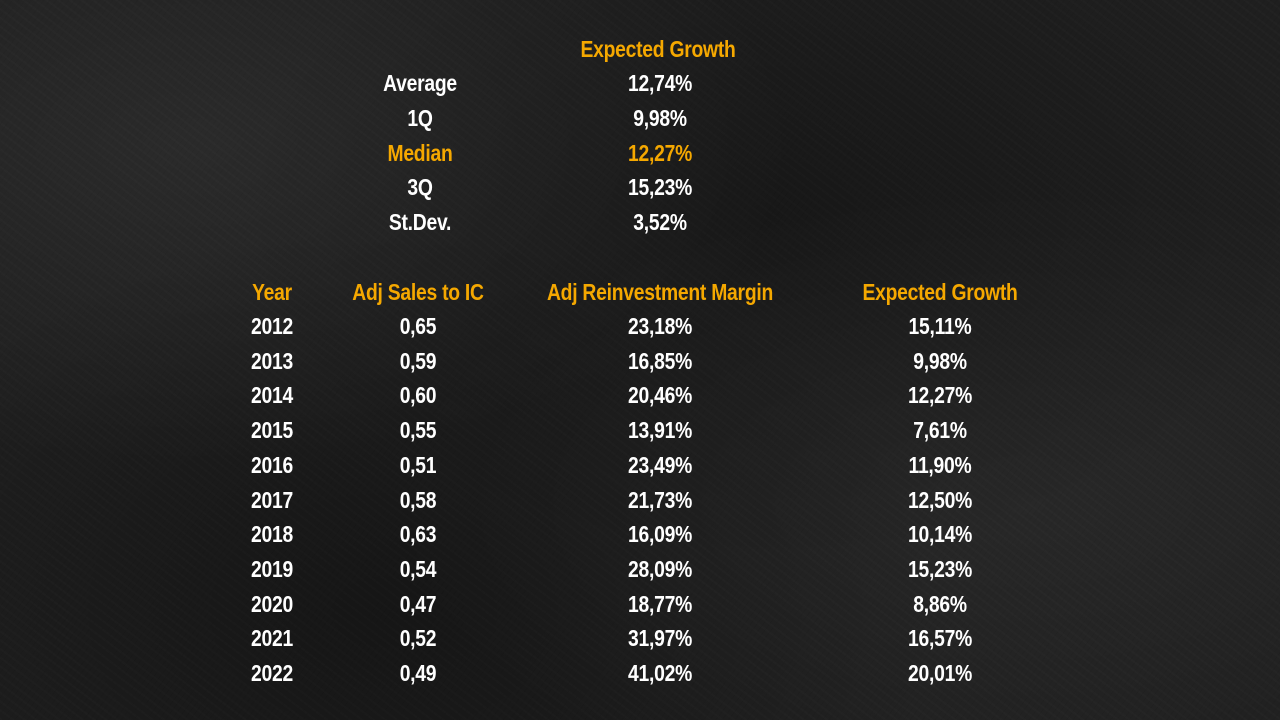 Image resolution: width=1280 pixels, height=720 pixels. I want to click on cell-sales-to-ic: 0,60, so click(418, 395).